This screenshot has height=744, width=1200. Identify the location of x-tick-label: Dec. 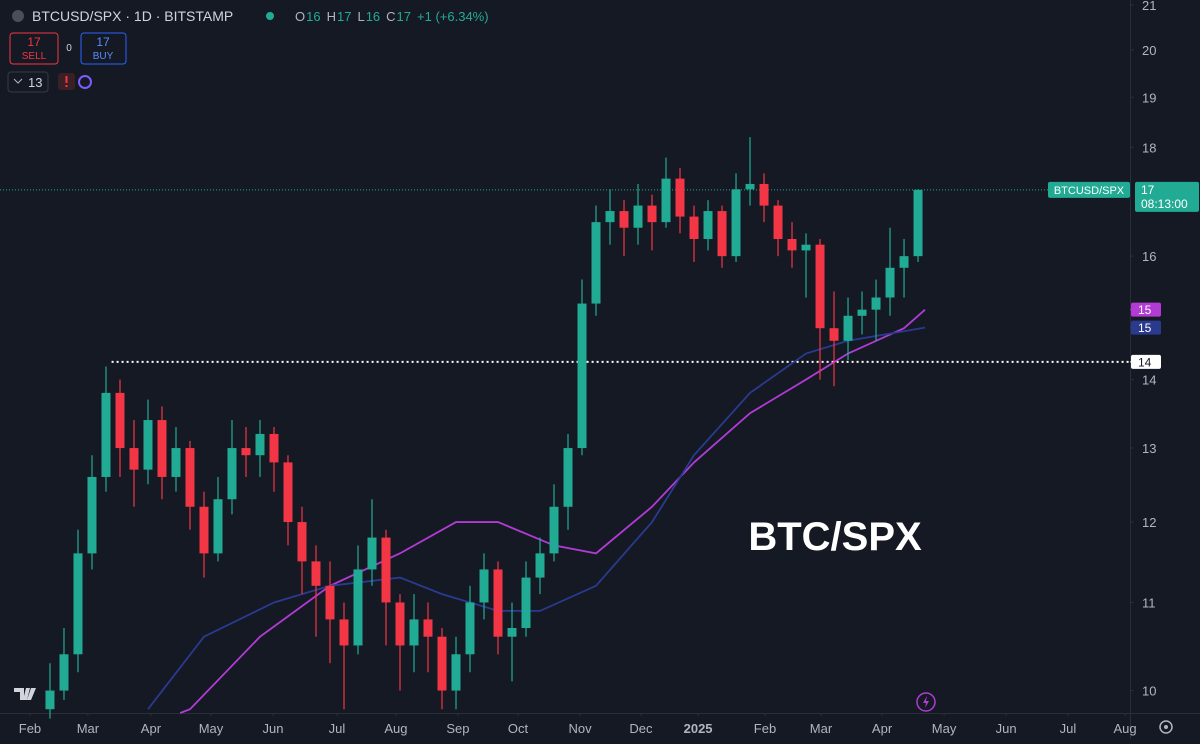
(641, 728).